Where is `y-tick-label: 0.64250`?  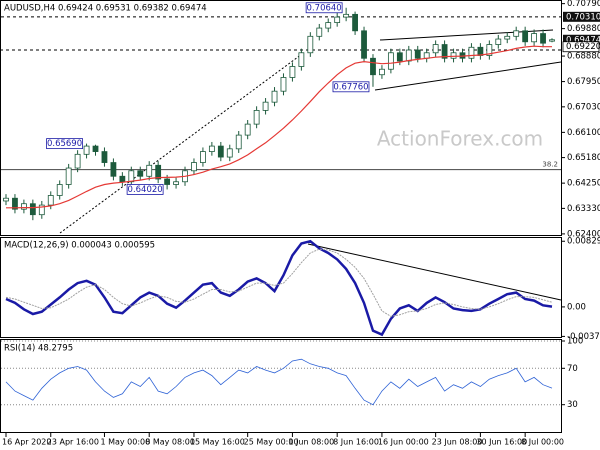
y-tick-label: 0.64250 is located at coordinates (583, 184).